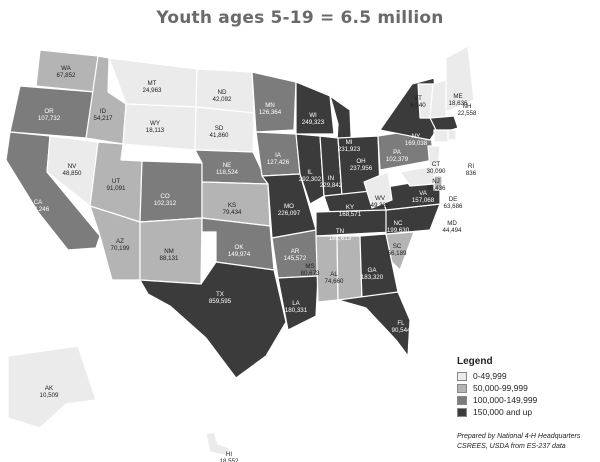 The image size is (600, 462). I want to click on state-value: 67,852, so click(66, 75).